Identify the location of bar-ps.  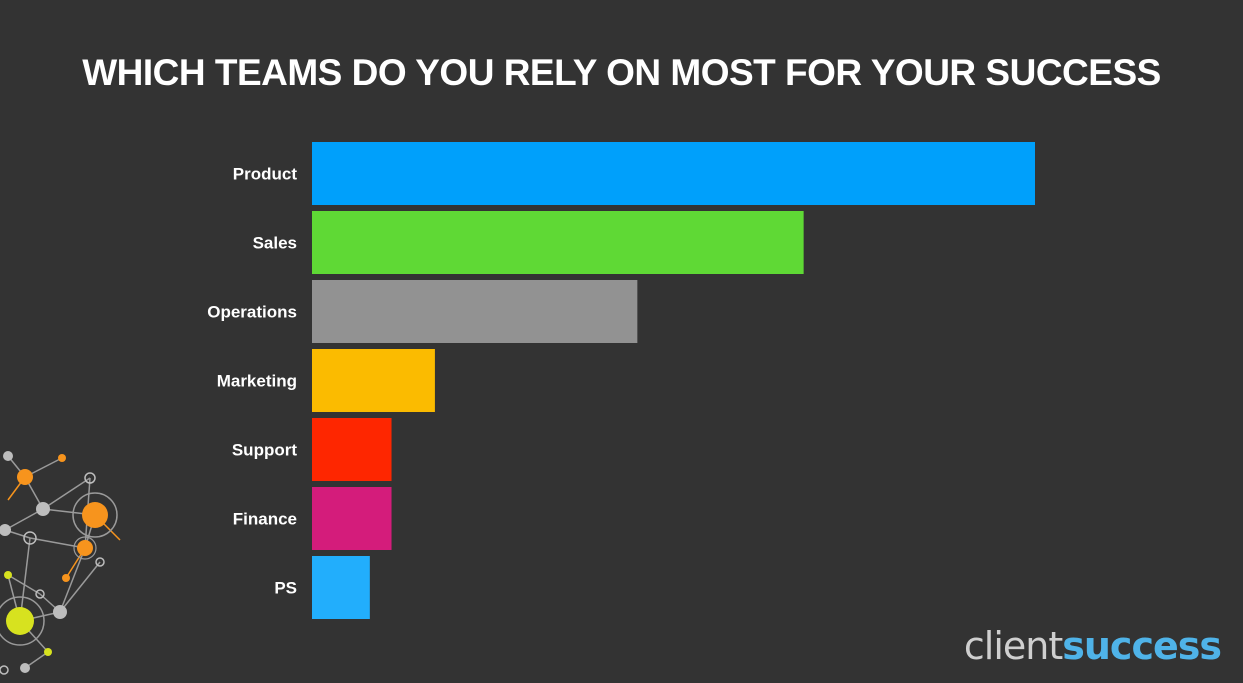
(341, 587).